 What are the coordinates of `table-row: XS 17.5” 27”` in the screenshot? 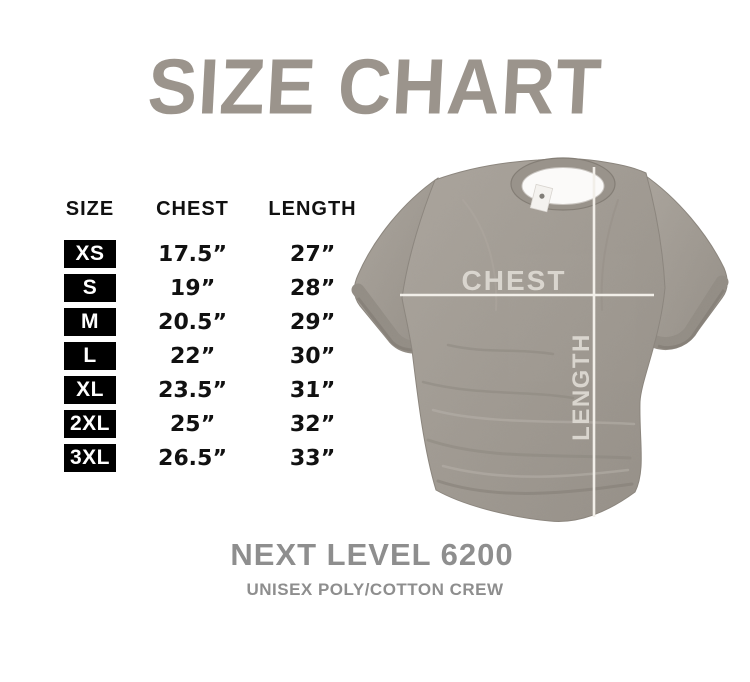 It's located at (211, 254).